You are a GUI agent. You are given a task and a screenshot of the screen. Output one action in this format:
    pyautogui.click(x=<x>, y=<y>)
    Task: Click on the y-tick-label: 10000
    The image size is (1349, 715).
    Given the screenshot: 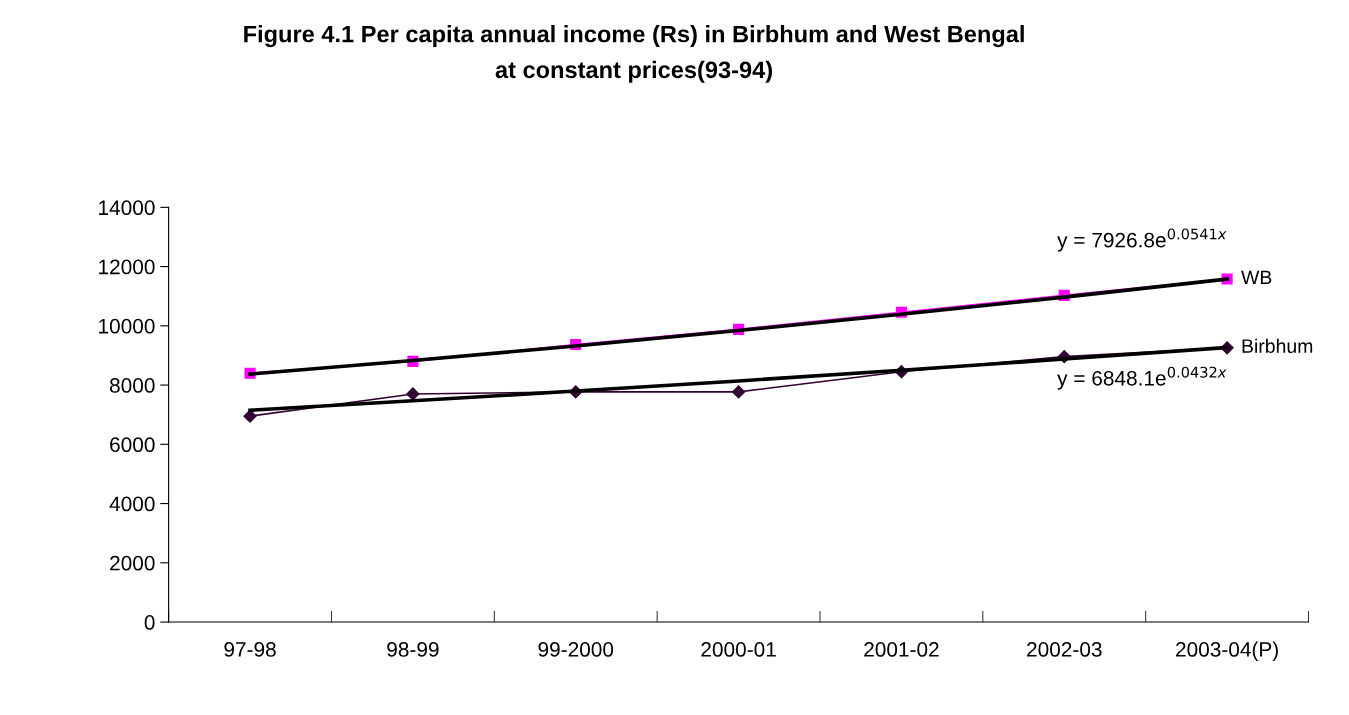 What is the action you would take?
    pyautogui.click(x=127, y=326)
    